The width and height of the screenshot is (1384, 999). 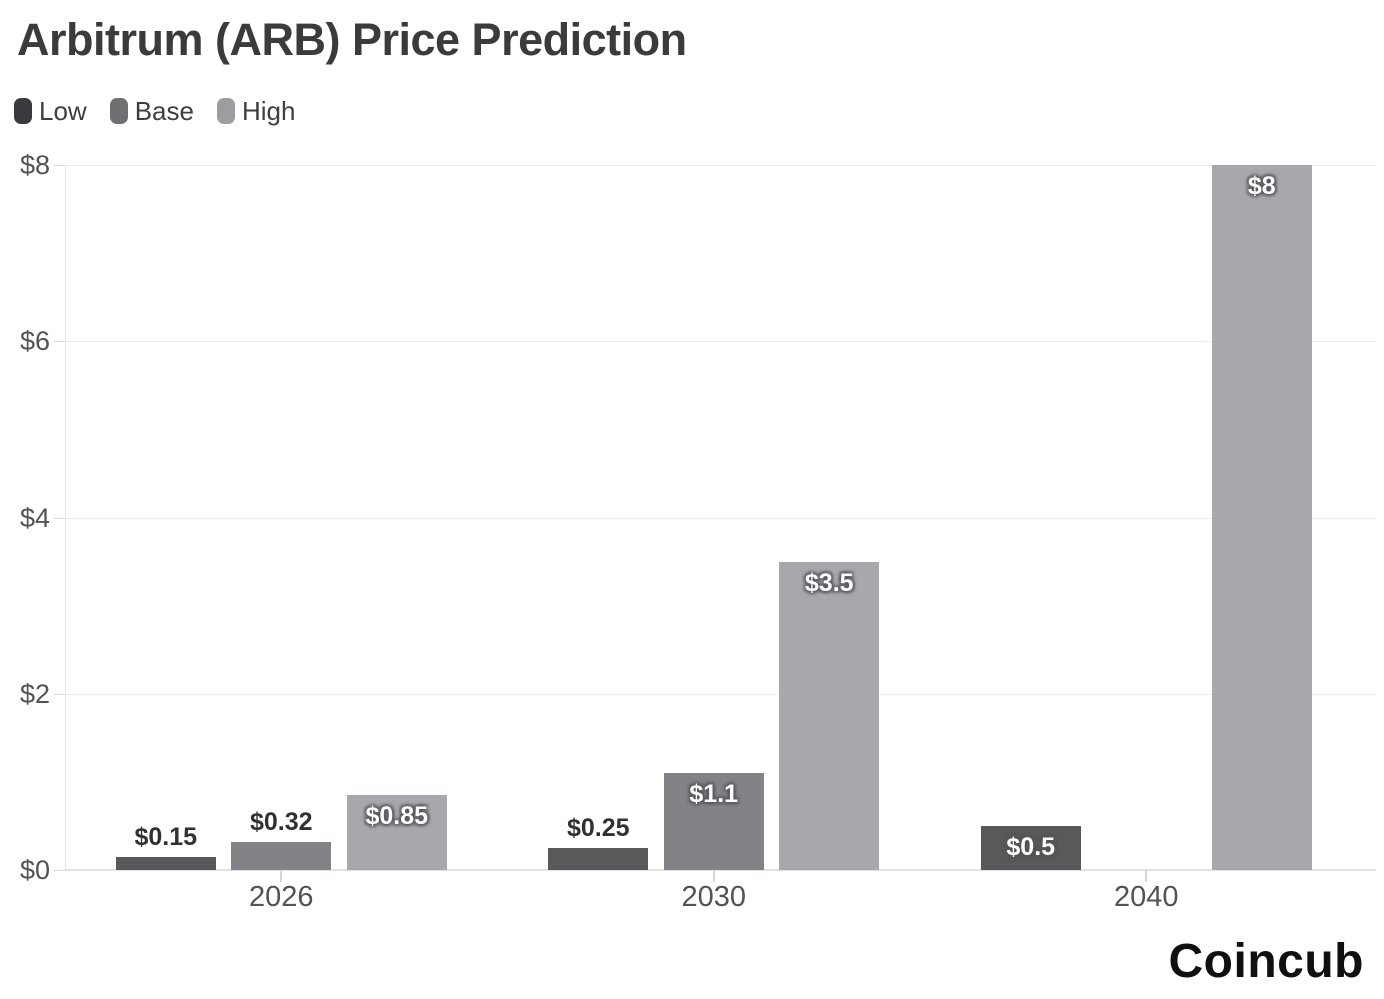 I want to click on bar-low-2026, so click(x=165, y=863).